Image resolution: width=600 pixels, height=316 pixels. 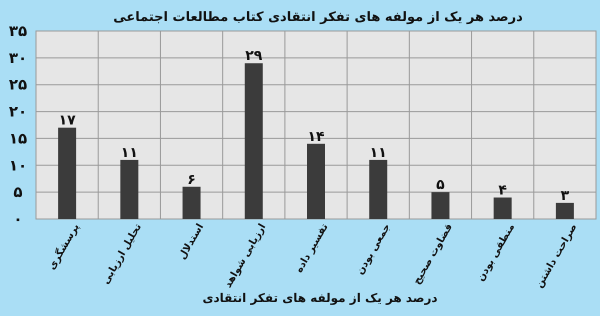 What do you see at coordinates (191, 180) in the screenshot?
I see `data-label: ۶` at bounding box center [191, 180].